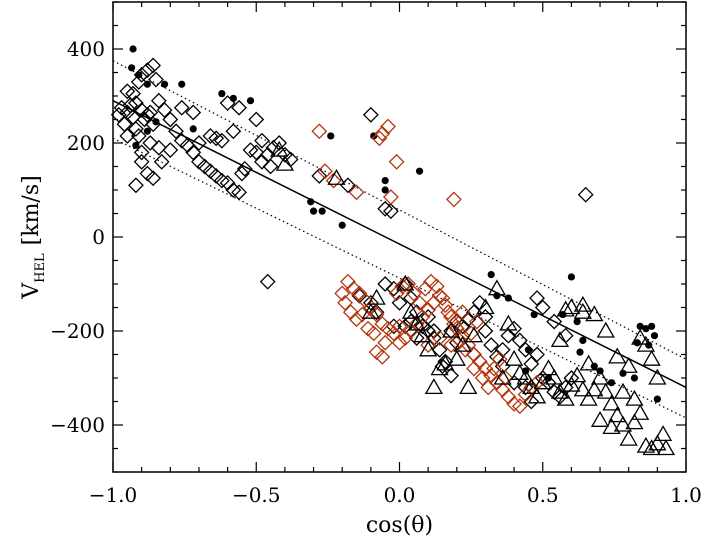  I want to click on y-tick-label: 200, so click(86, 143).